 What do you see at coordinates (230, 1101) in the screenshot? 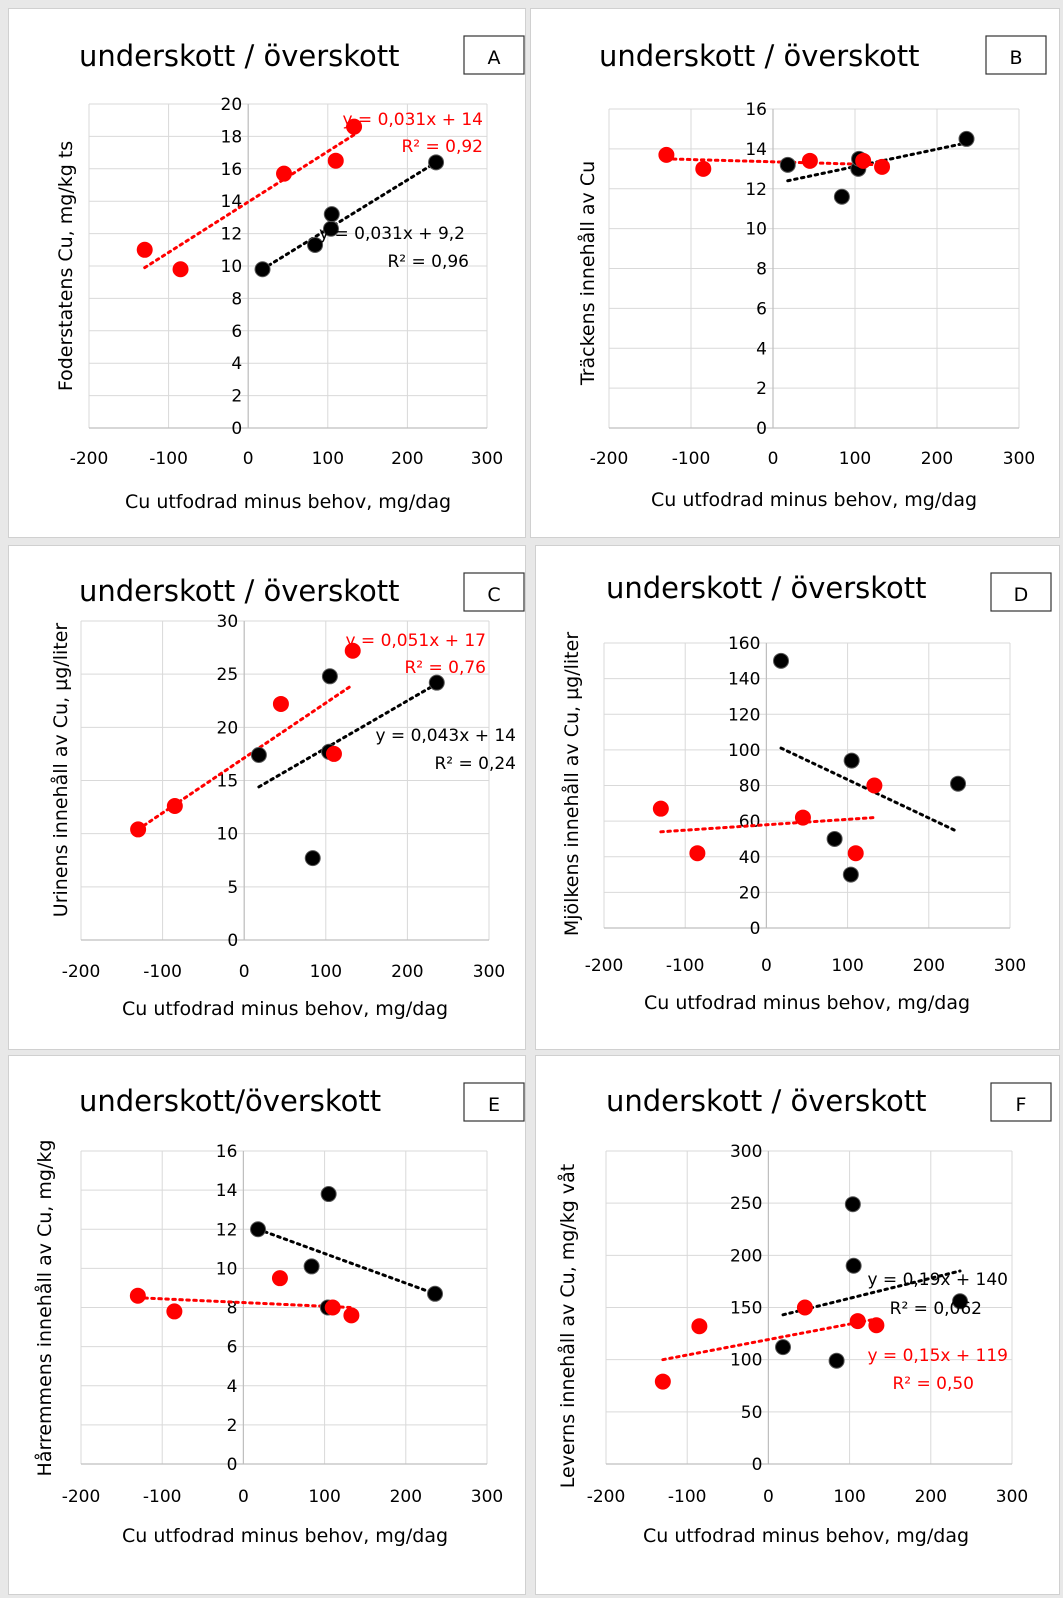
I see `chart-title: underskott/överskott` at bounding box center [230, 1101].